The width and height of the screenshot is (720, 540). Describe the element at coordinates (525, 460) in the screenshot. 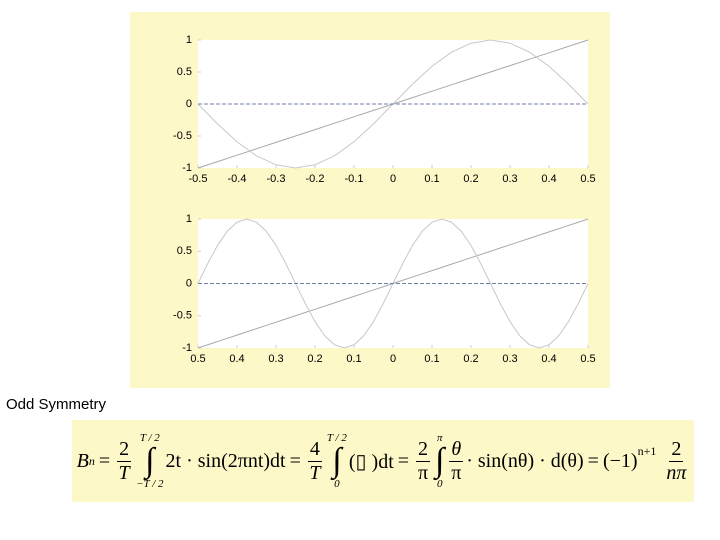

I see `integrand: · sin(nθ) · d(θ)` at that location.